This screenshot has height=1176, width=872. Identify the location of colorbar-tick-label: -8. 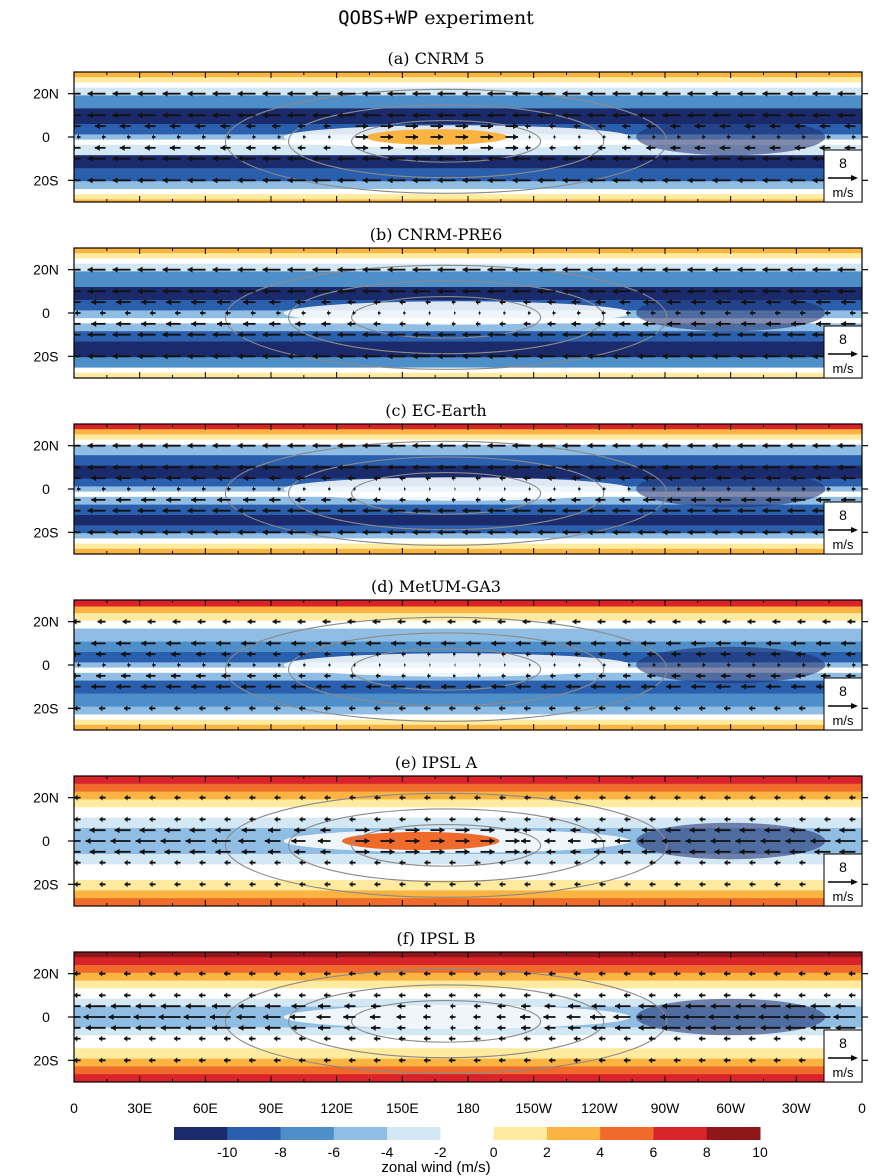
(280, 1152).